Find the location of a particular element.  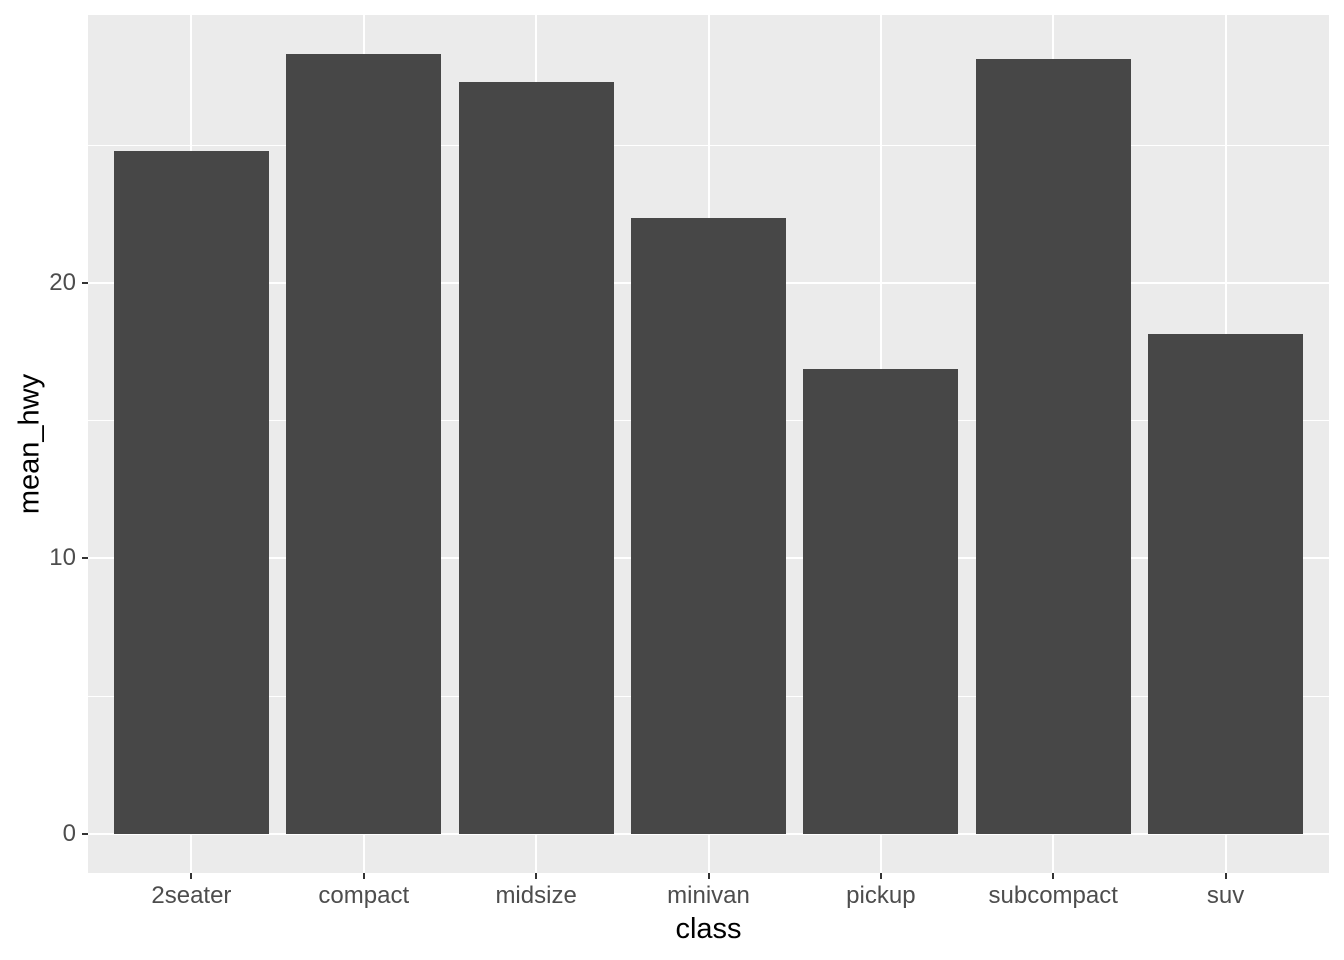

y-tick-label-20: 20 is located at coordinates (62, 282).